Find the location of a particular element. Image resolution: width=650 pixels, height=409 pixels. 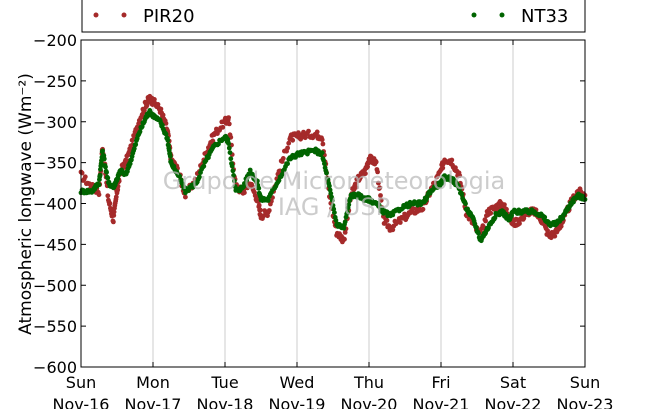

x-tick-label-date: Nov-18 is located at coordinates (225, 402).